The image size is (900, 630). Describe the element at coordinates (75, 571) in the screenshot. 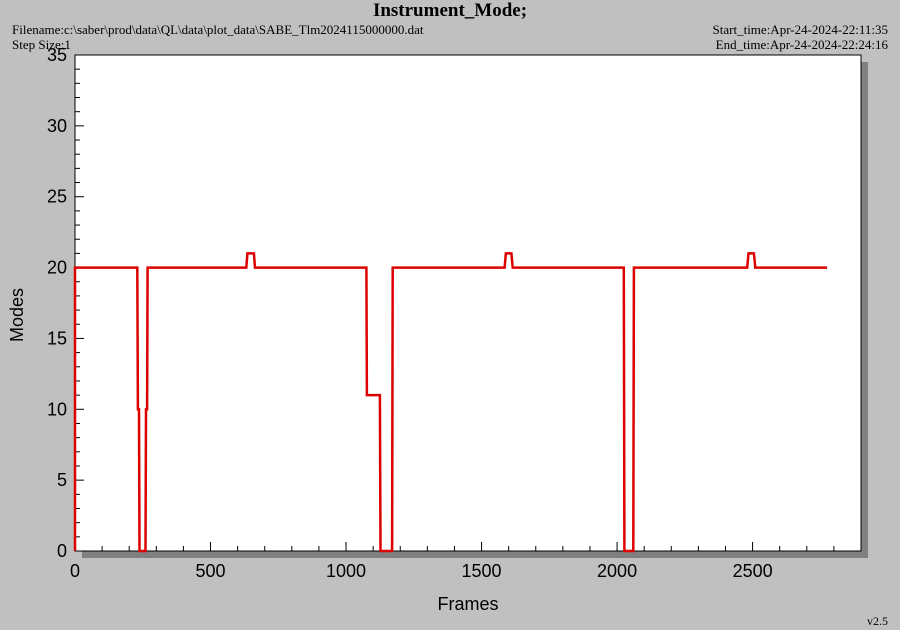

I see `x-tick-label: 0` at that location.